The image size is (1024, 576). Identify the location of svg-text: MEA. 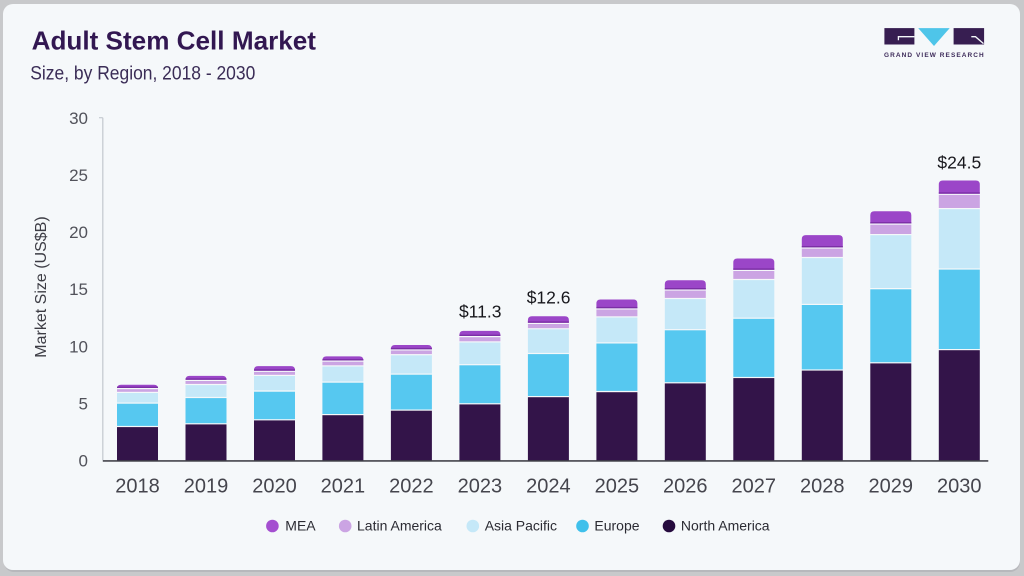
(300, 526).